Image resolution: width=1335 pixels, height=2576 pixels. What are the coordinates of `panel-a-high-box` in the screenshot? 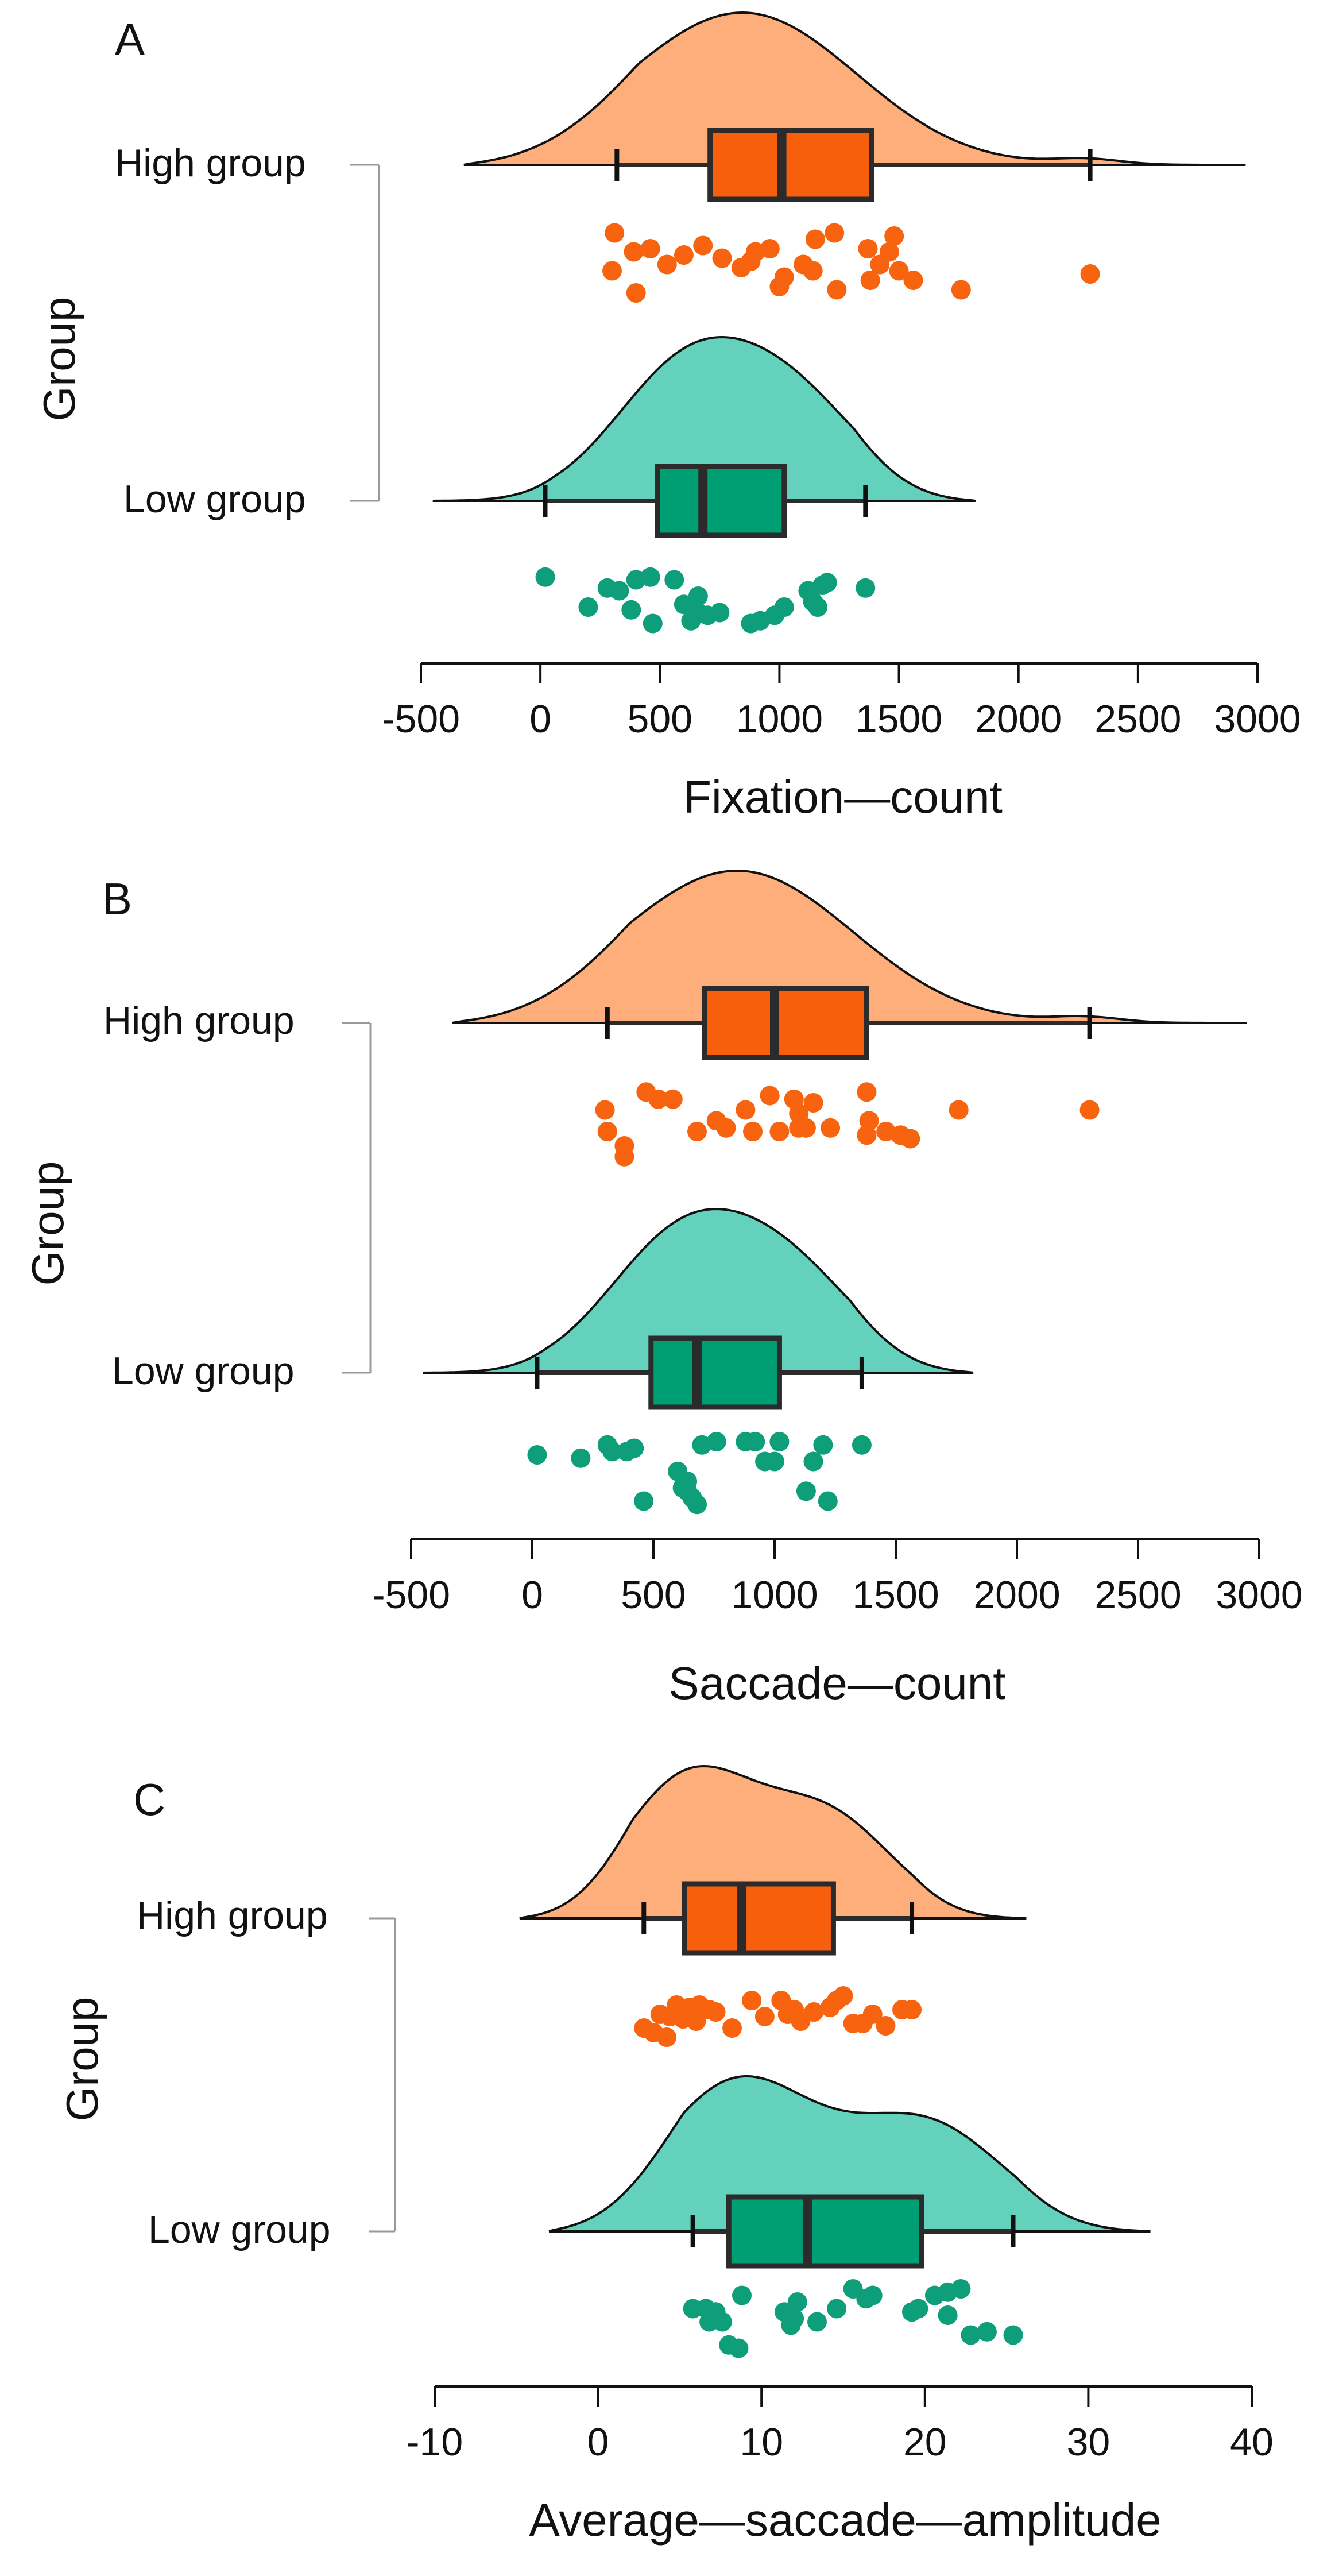 It's located at (790, 165).